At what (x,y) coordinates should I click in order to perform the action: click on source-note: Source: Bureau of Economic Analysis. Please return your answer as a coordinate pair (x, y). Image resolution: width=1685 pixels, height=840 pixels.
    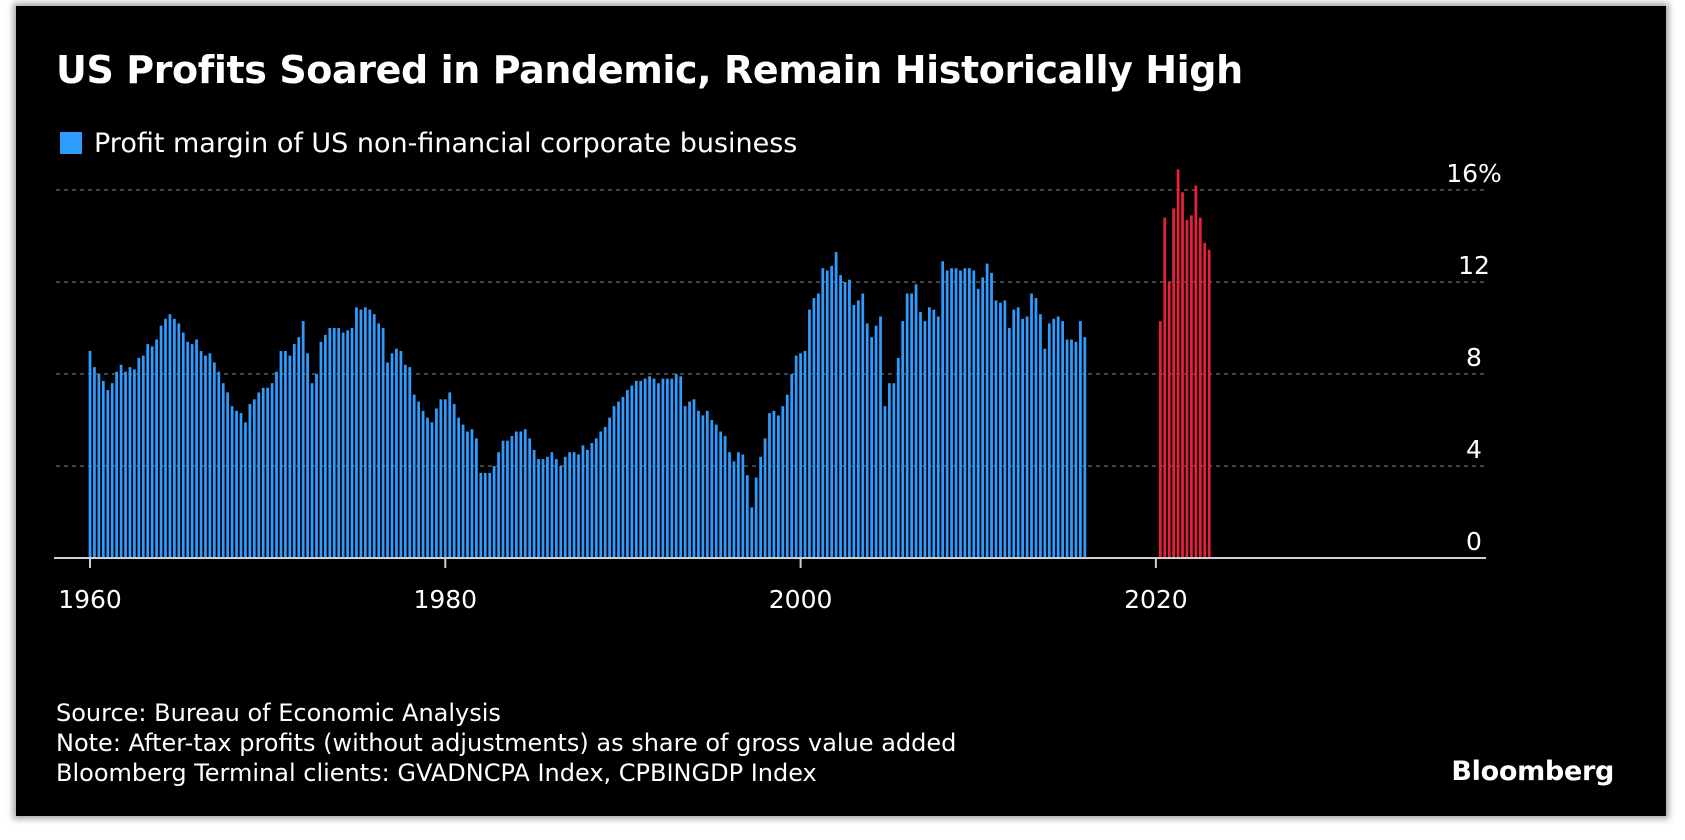
    Looking at the image, I should click on (278, 713).